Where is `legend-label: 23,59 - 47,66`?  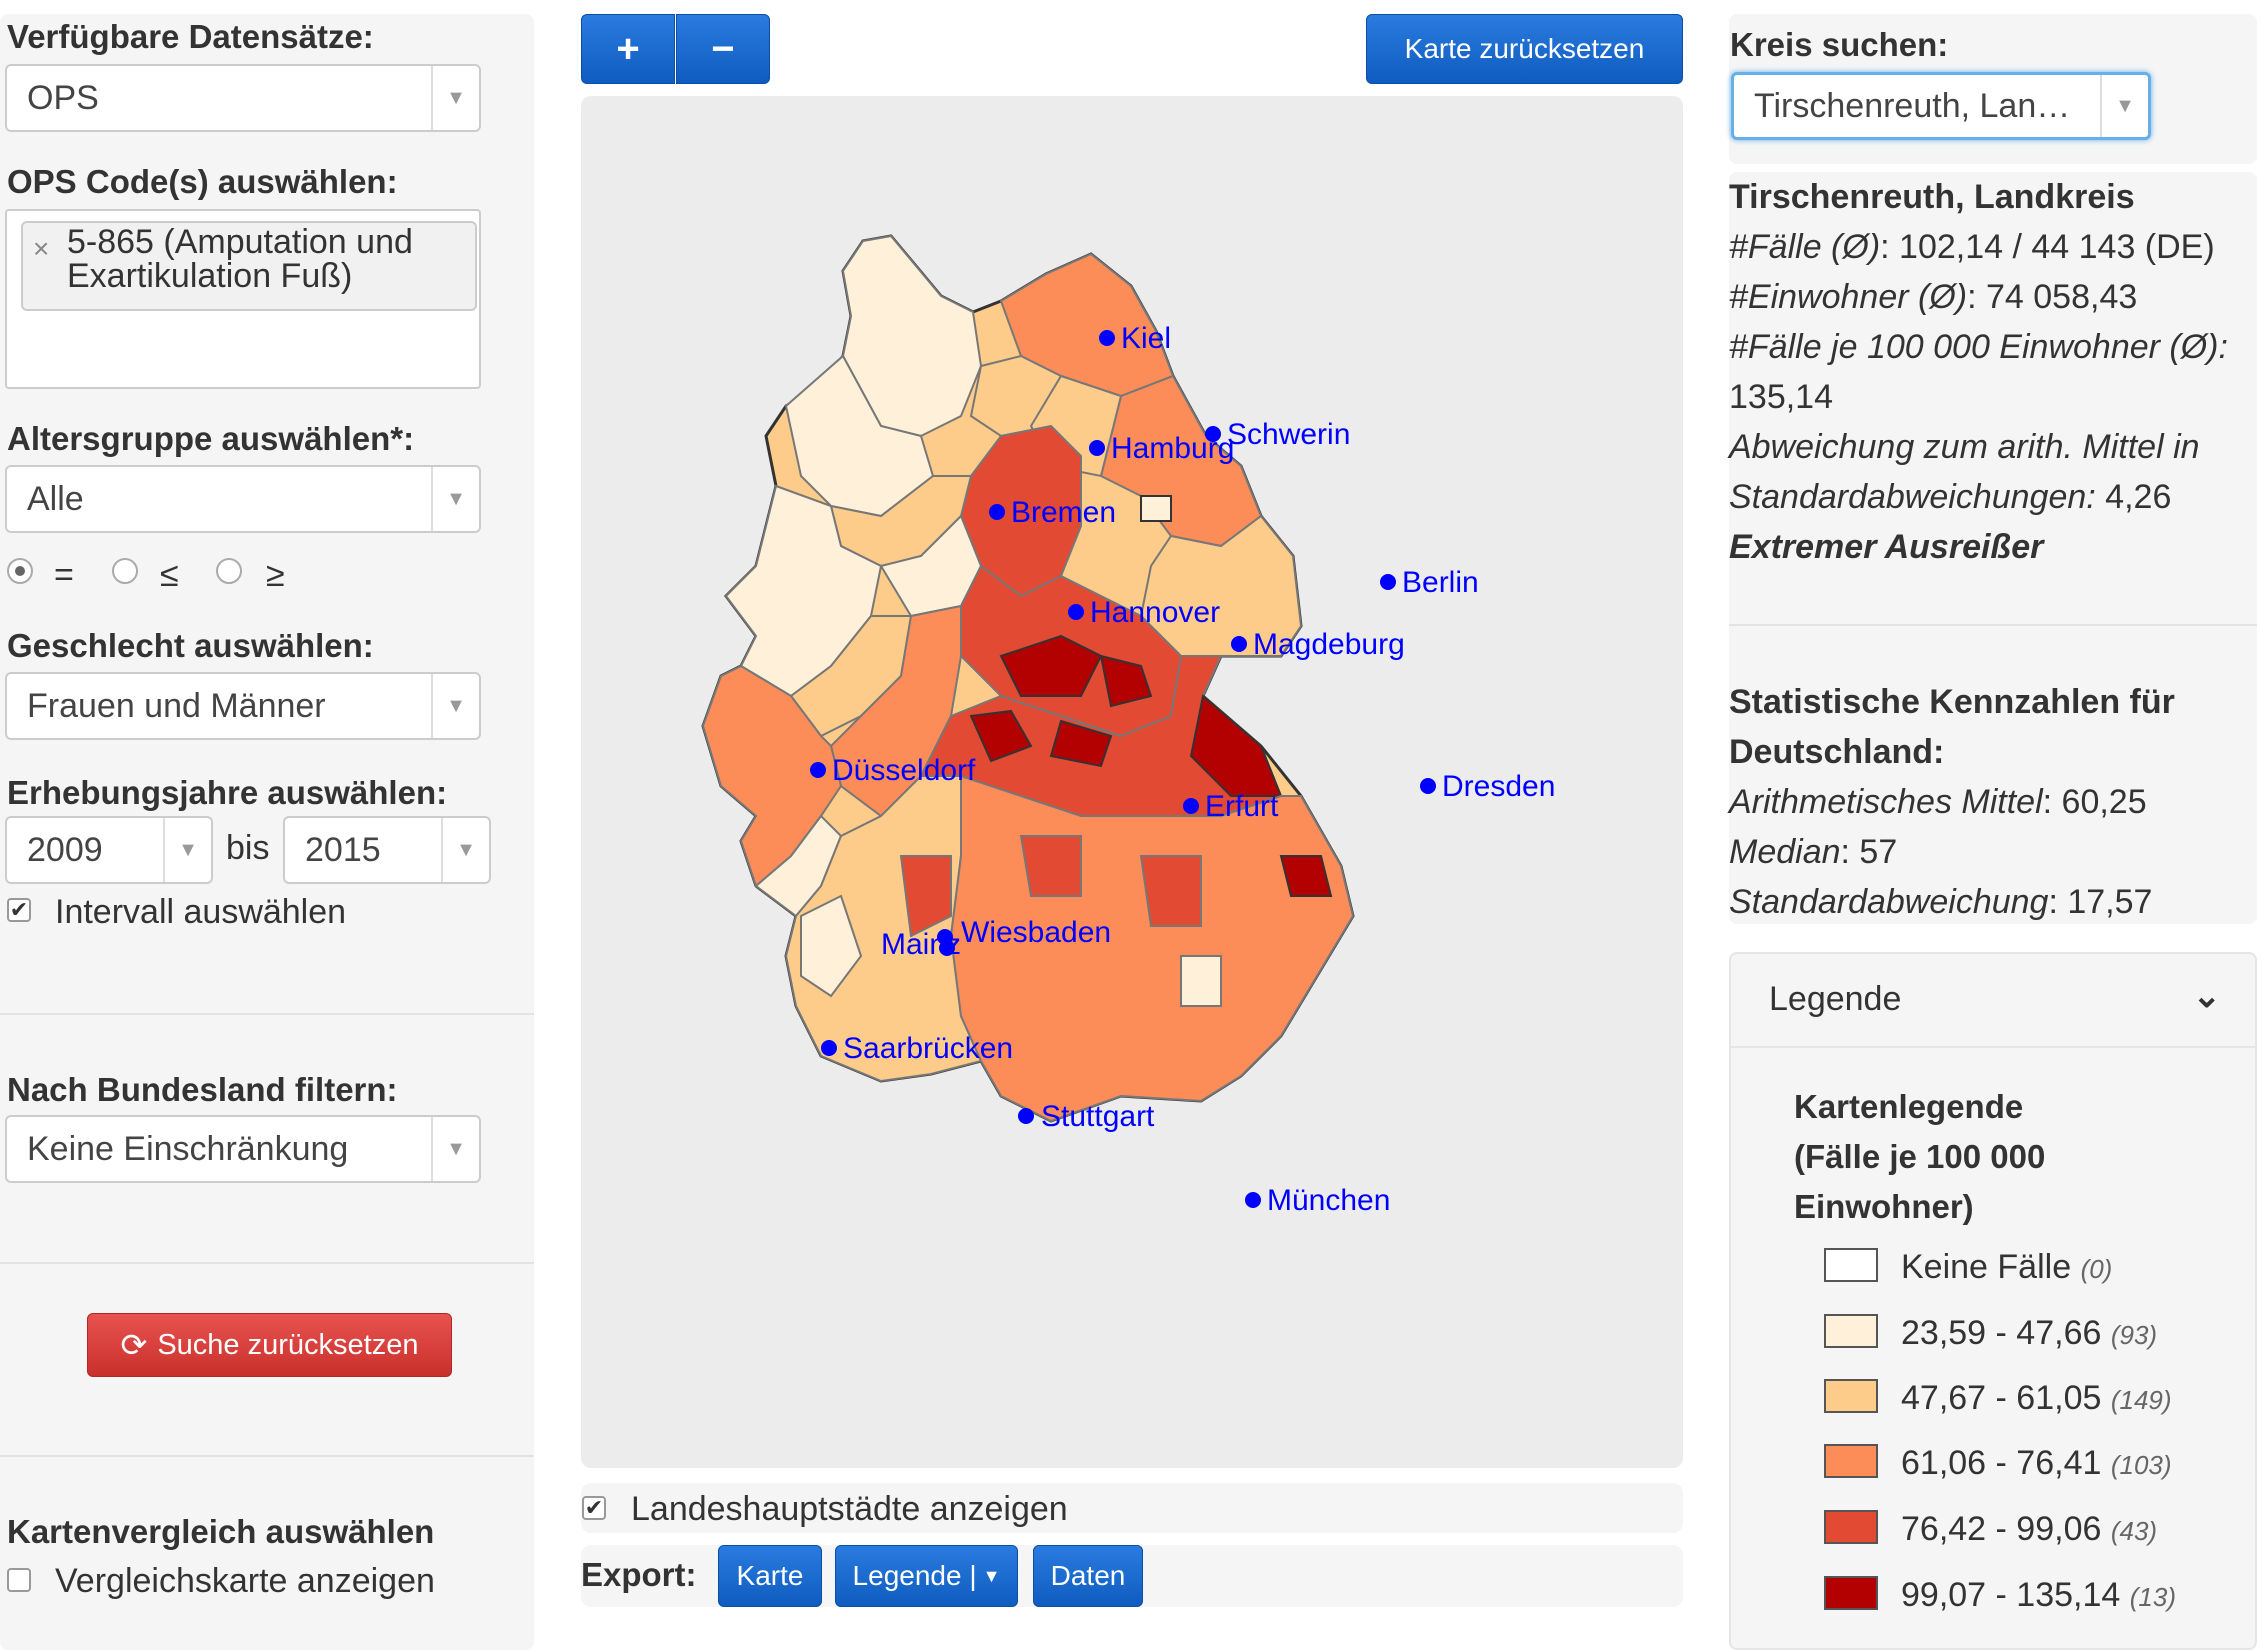
legend-label: 23,59 - 47,66 is located at coordinates (2001, 1333).